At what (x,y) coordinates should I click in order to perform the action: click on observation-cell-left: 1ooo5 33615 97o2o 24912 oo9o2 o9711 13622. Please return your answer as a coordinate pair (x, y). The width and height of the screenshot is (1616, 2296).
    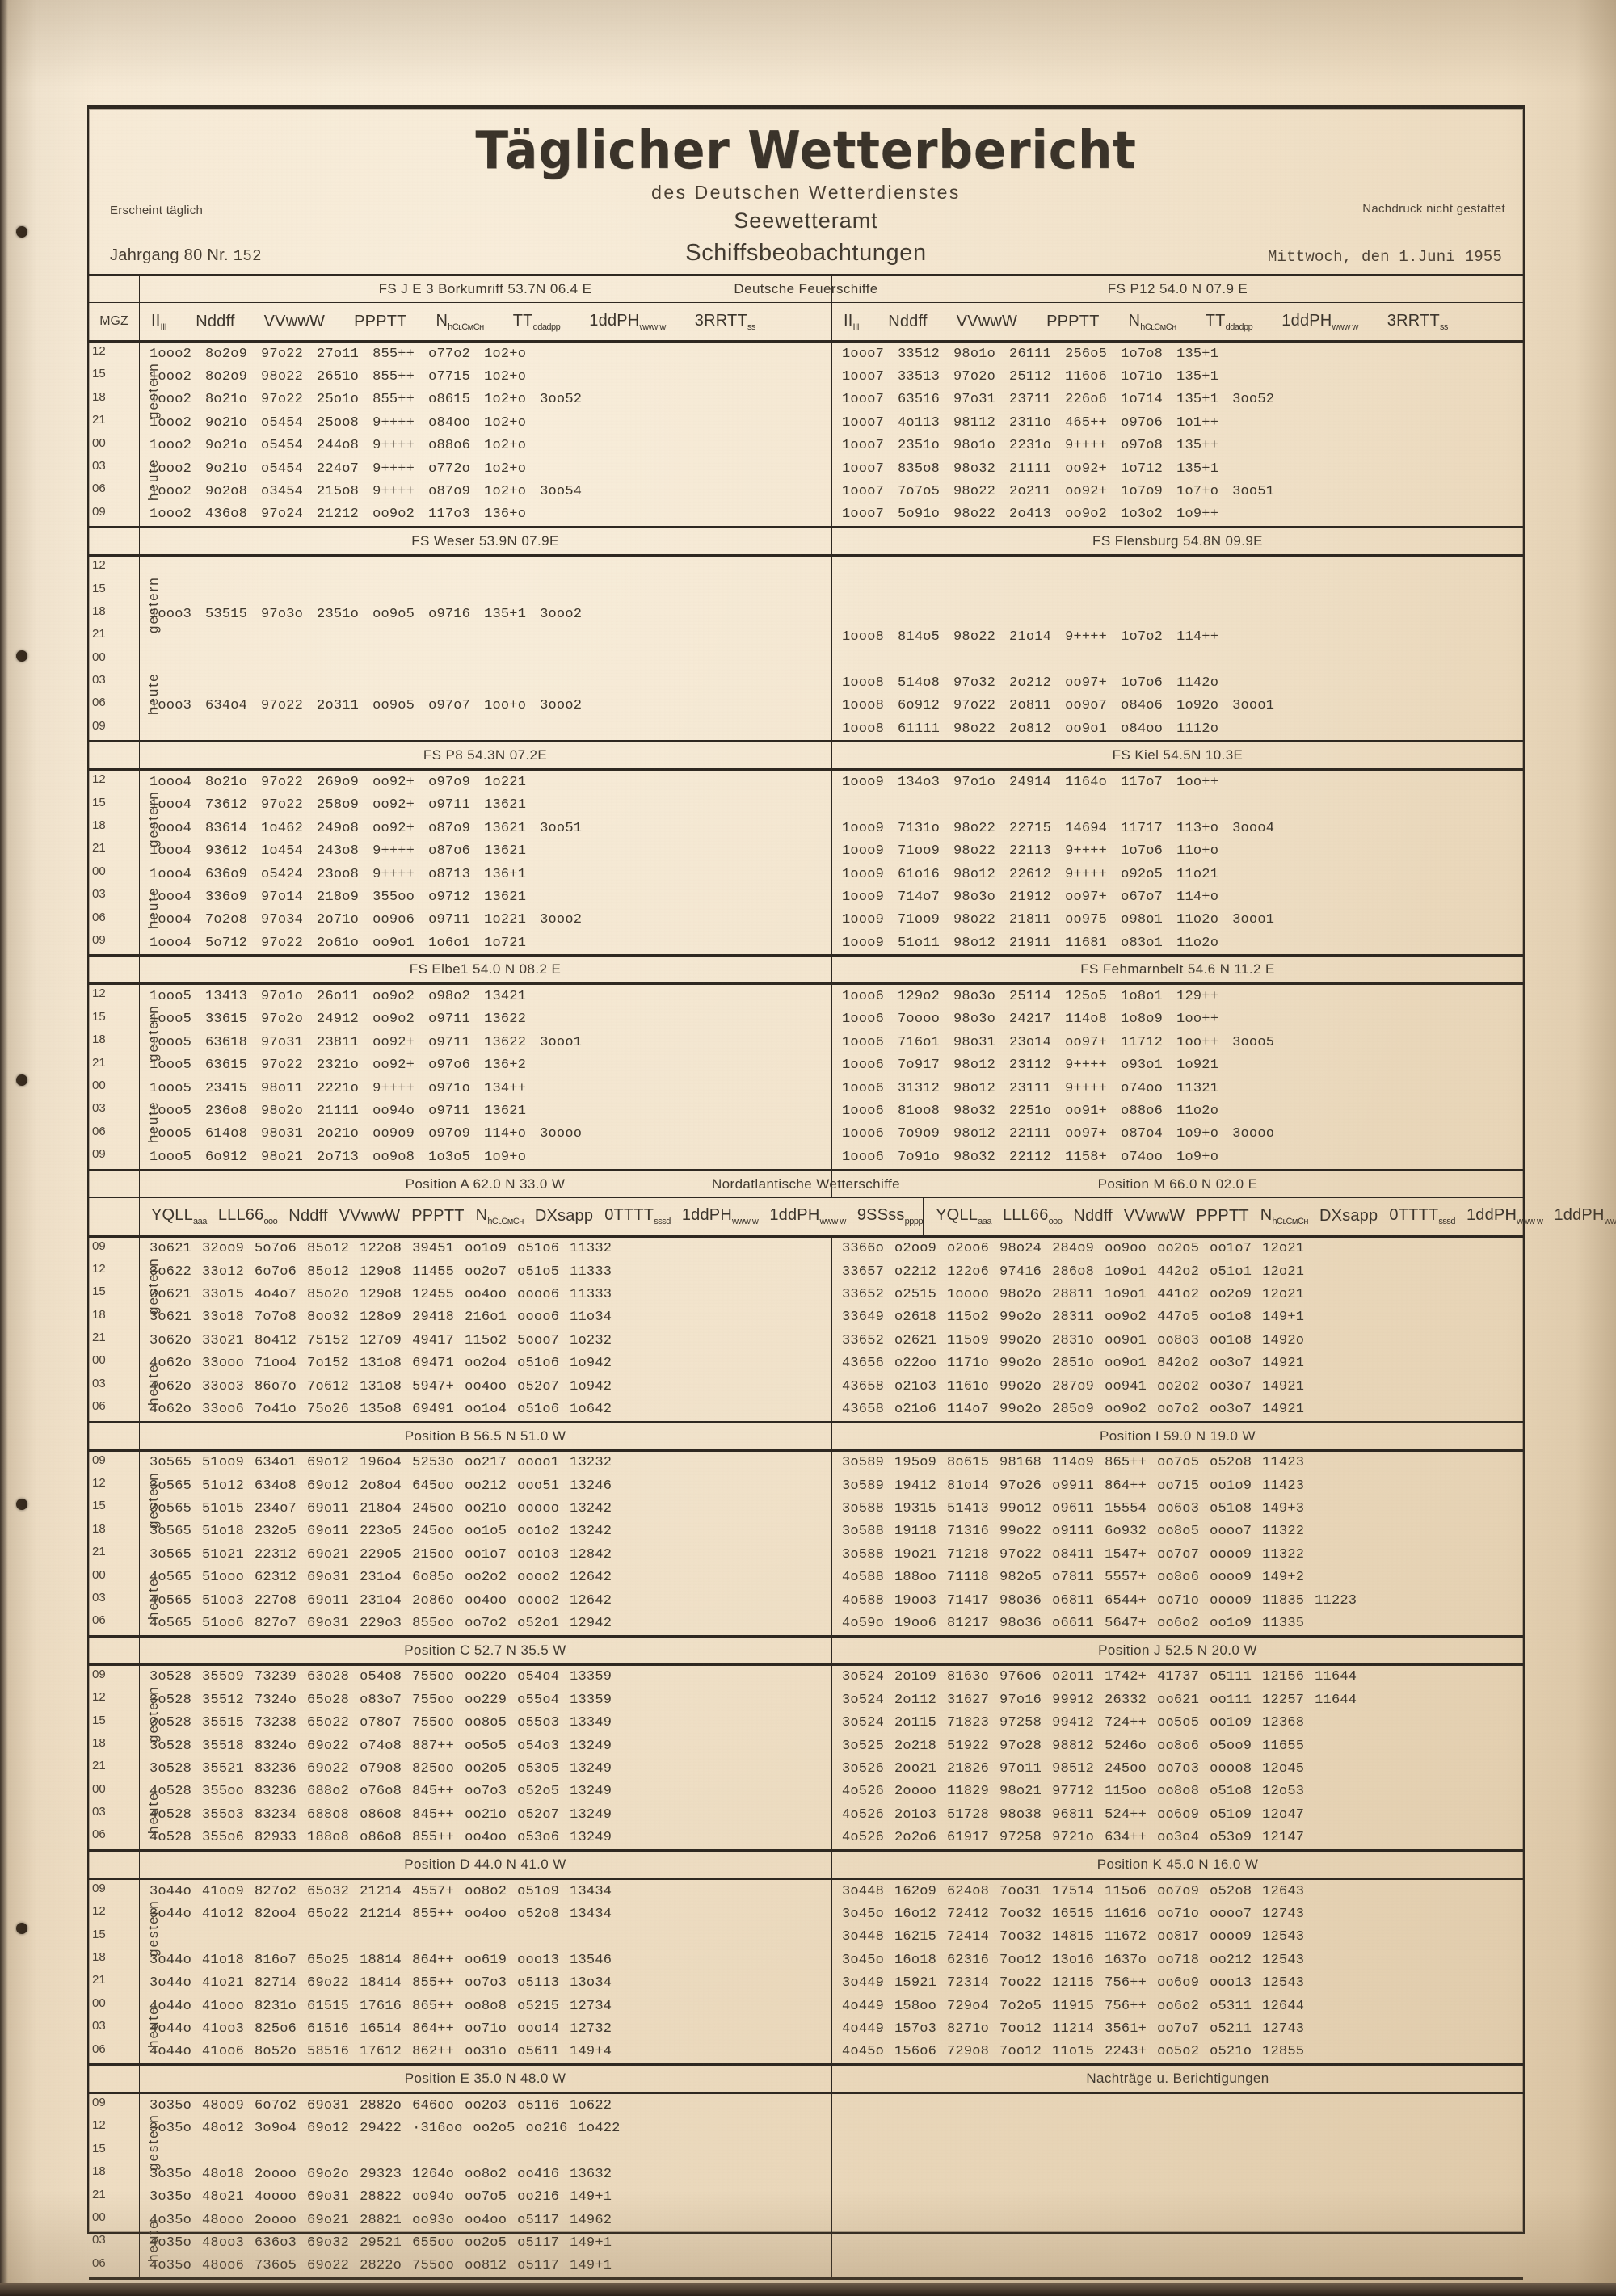
    Looking at the image, I should click on (486, 1019).